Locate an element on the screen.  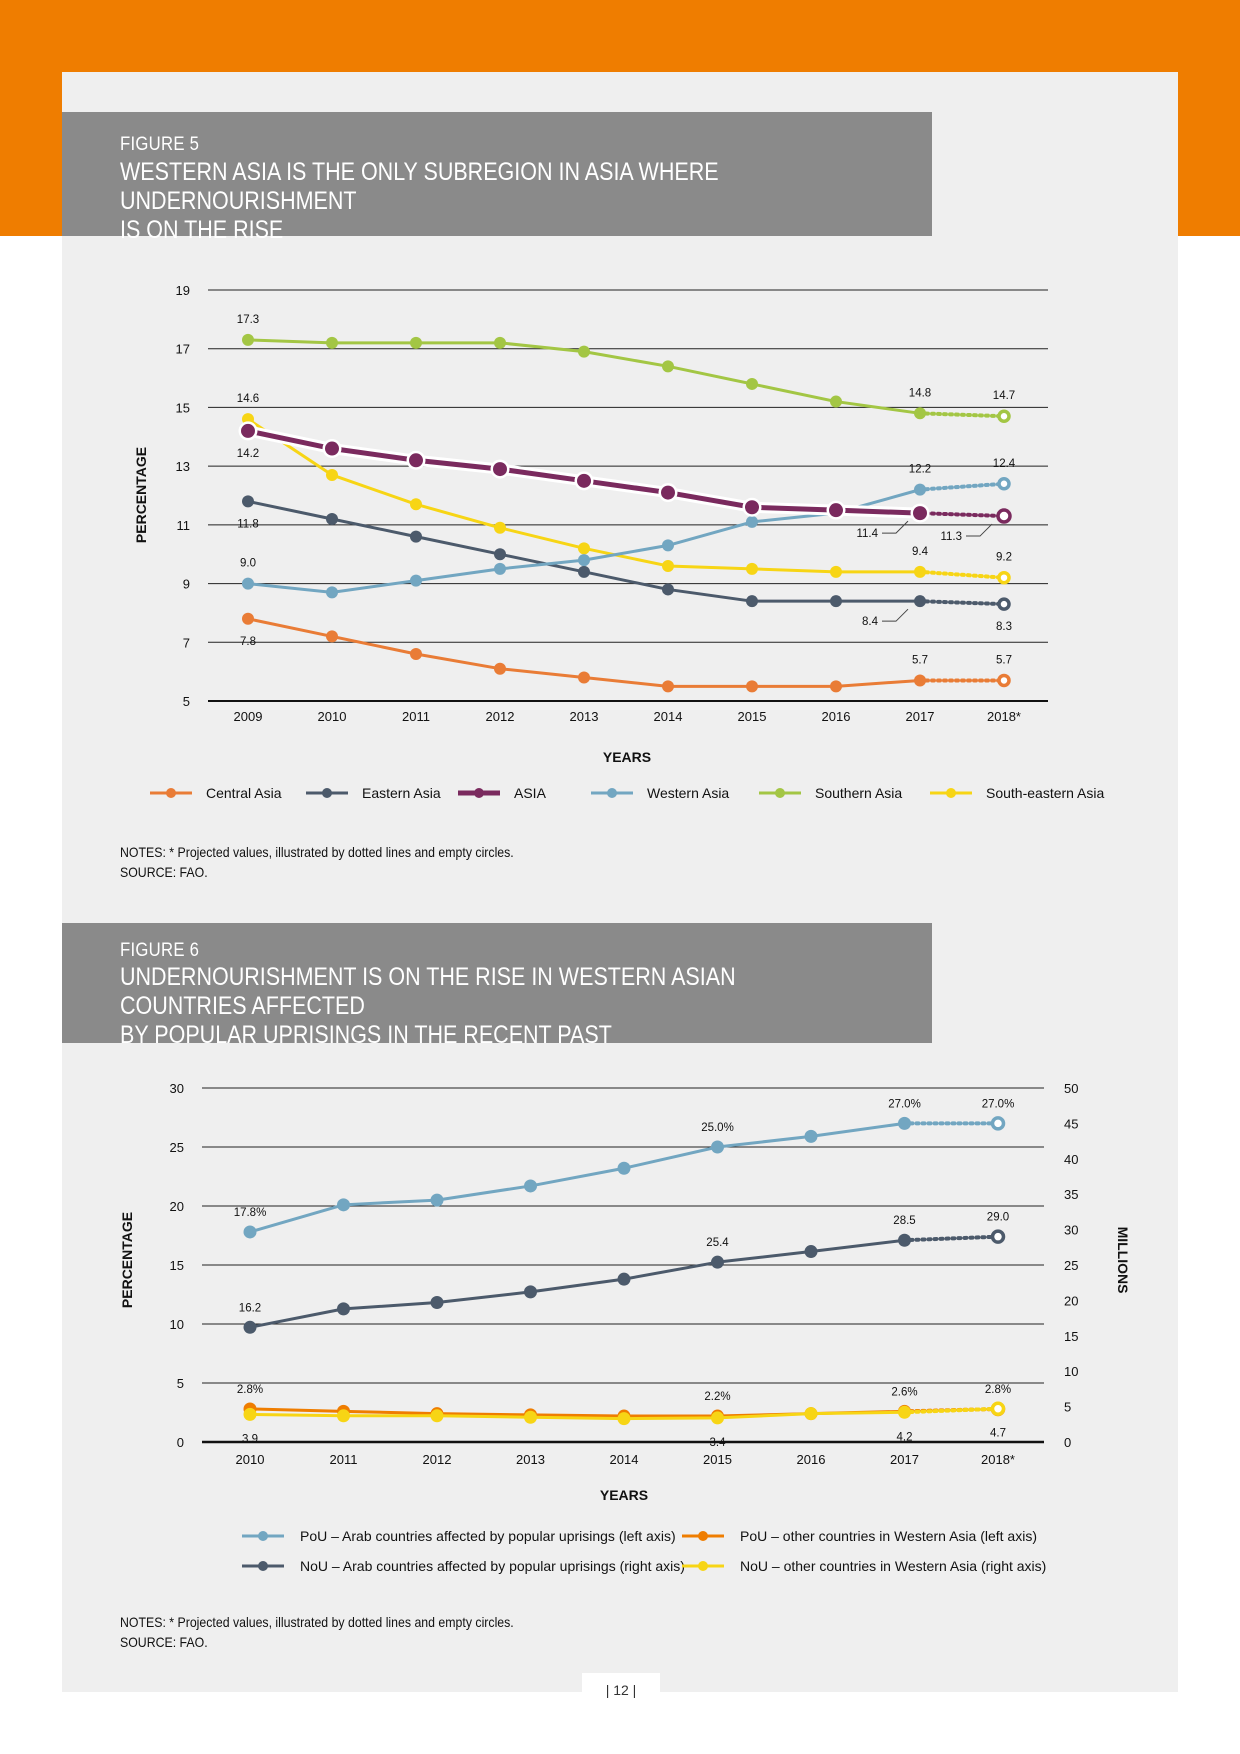
y-tick-label-left: 25 is located at coordinates (177, 1147).